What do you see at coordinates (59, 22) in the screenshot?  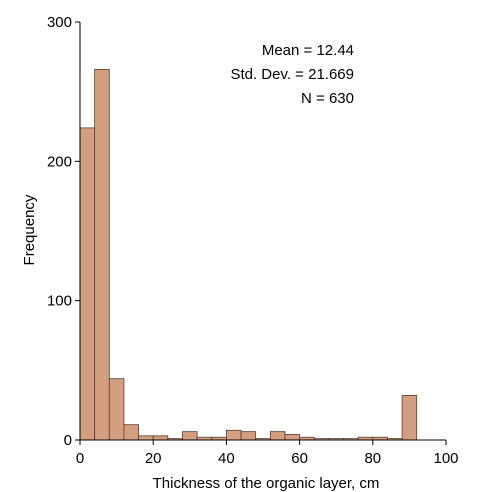 I see `y-tick-label-3: 300` at bounding box center [59, 22].